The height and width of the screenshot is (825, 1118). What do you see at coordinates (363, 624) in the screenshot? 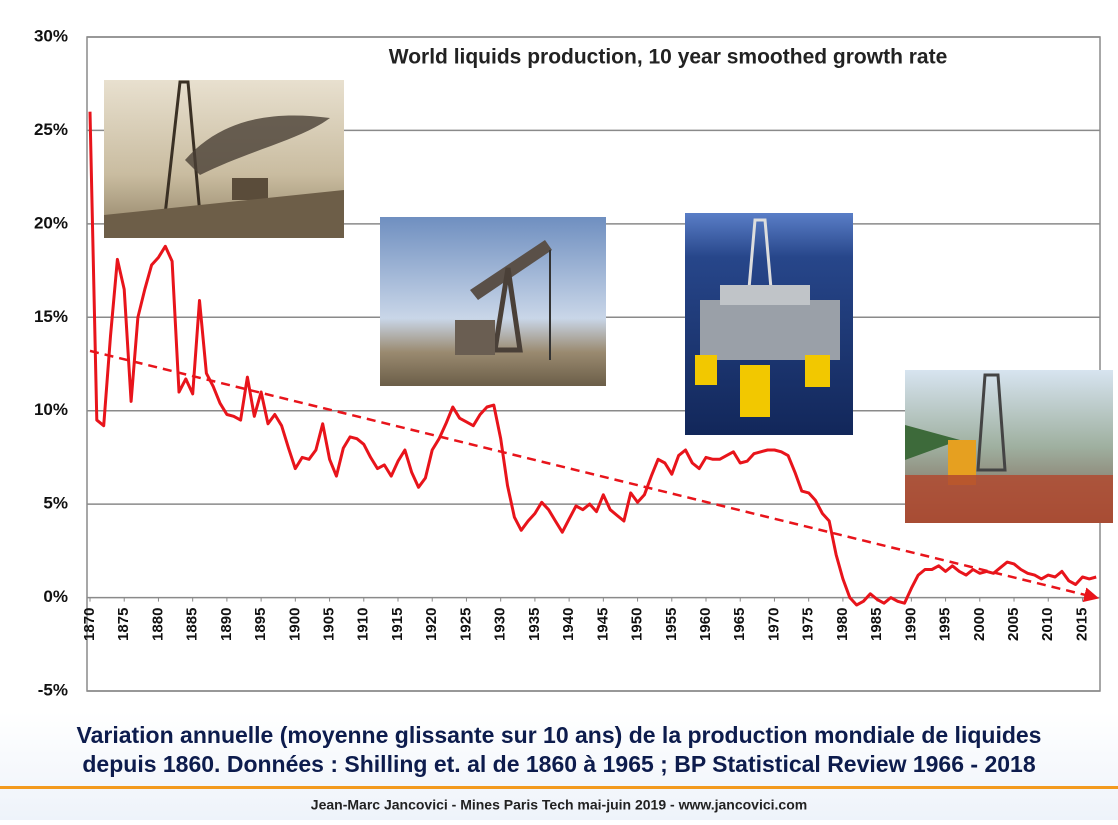
I see `x-tick-label: 1910` at bounding box center [363, 624].